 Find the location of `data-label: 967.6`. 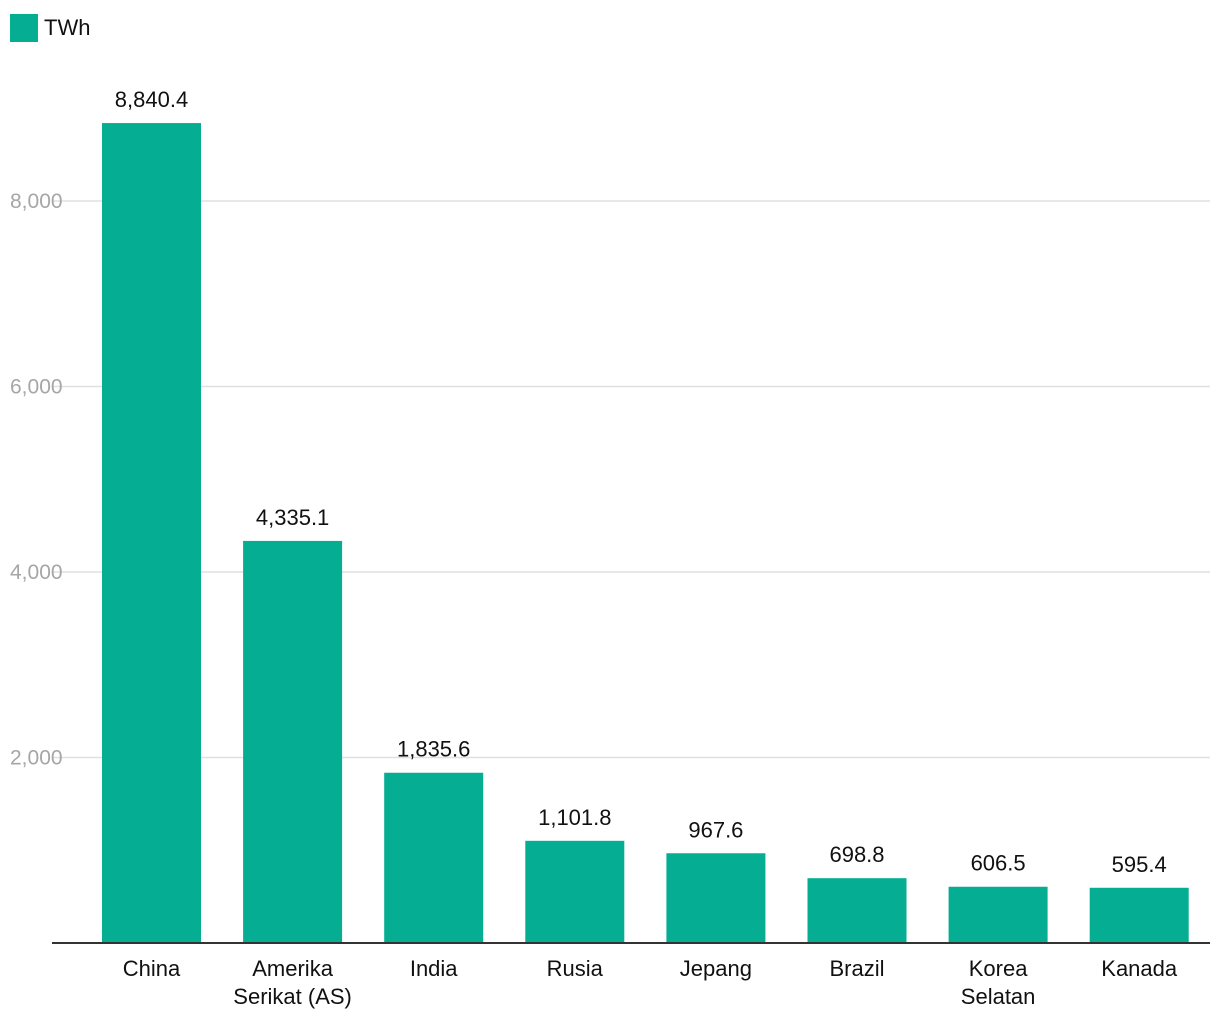

data-label: 967.6 is located at coordinates (715, 829).